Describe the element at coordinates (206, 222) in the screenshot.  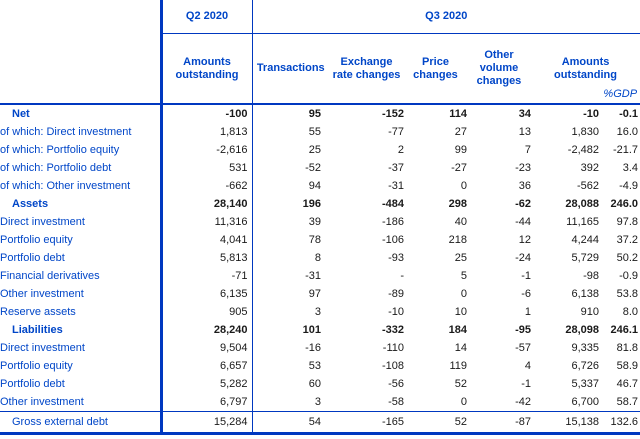
I see `cell-value: 11,316` at that location.